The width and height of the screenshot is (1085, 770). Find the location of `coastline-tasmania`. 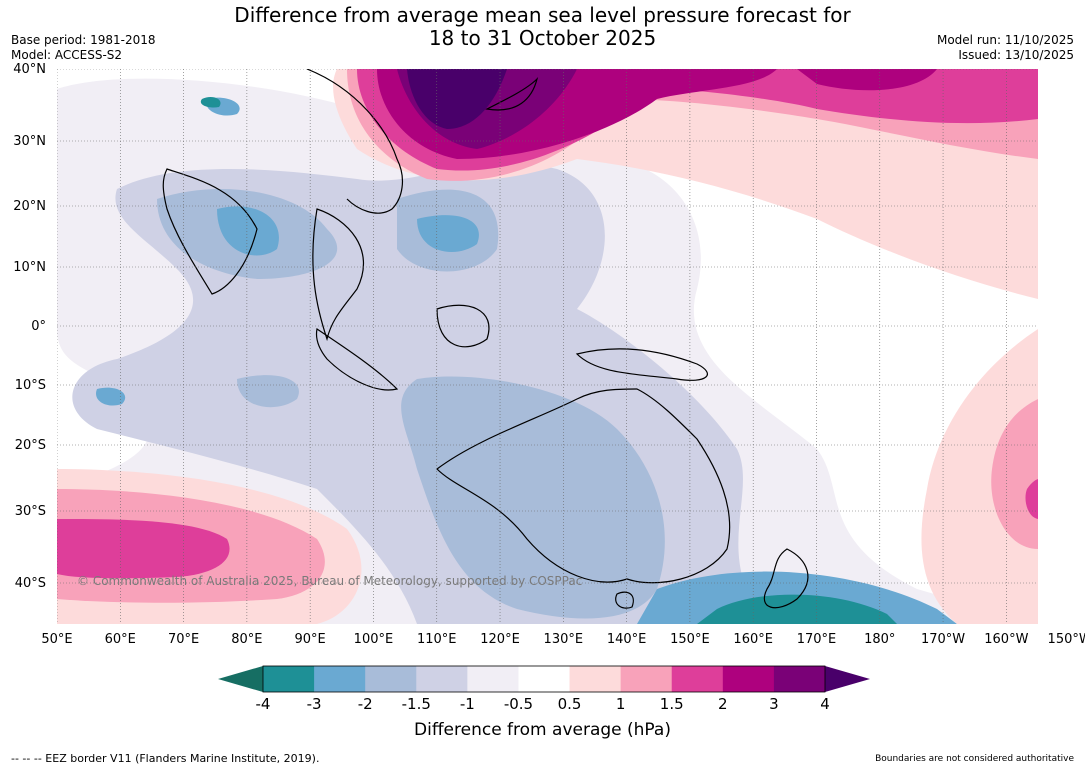

coastline-tasmania is located at coordinates (624, 600).